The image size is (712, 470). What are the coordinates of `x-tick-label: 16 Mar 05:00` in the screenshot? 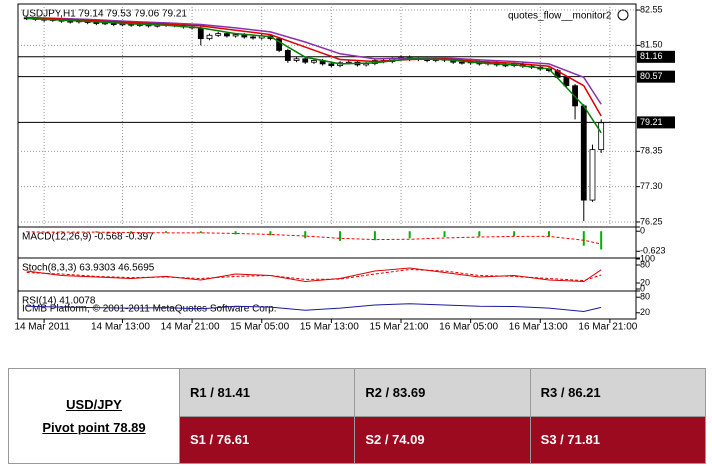 It's located at (468, 327).